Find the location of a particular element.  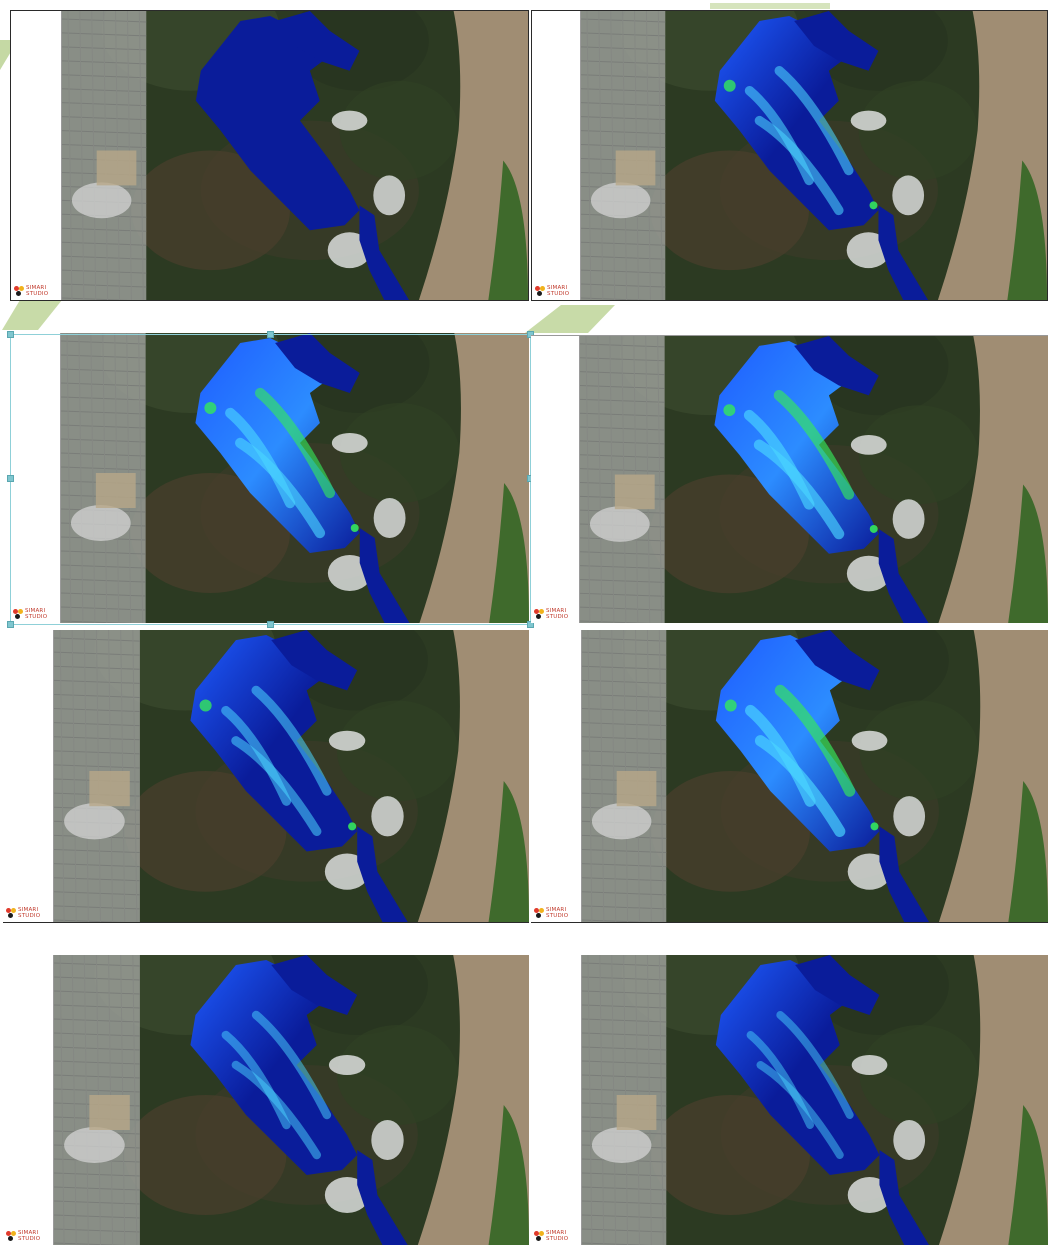

resize-handle-nw is located at coordinates (10, 334).